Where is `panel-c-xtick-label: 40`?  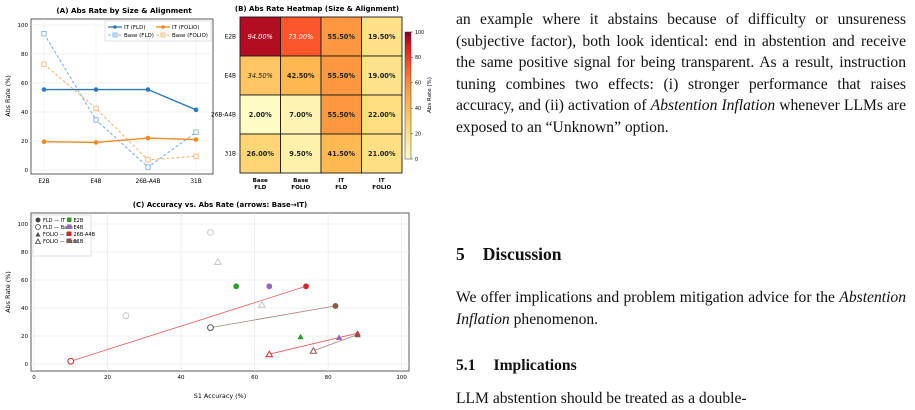
panel-c-xtick-label: 40 is located at coordinates (181, 378).